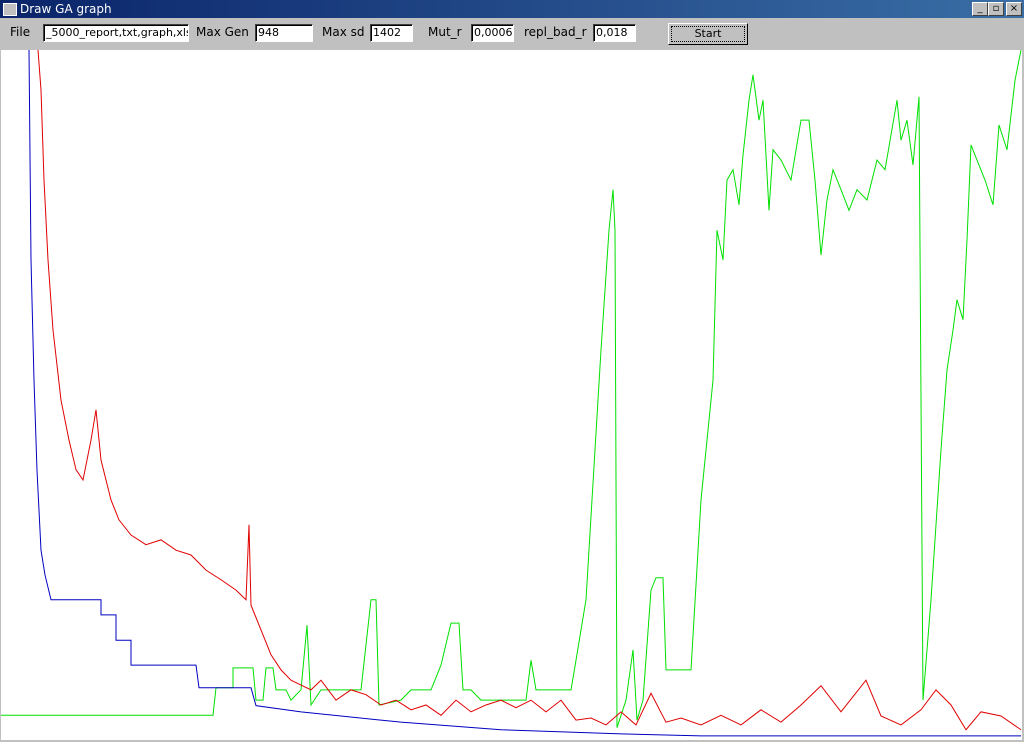 Image resolution: width=1024 pixels, height=742 pixels. I want to click on mut-r-label: Mut_r, so click(445, 32).